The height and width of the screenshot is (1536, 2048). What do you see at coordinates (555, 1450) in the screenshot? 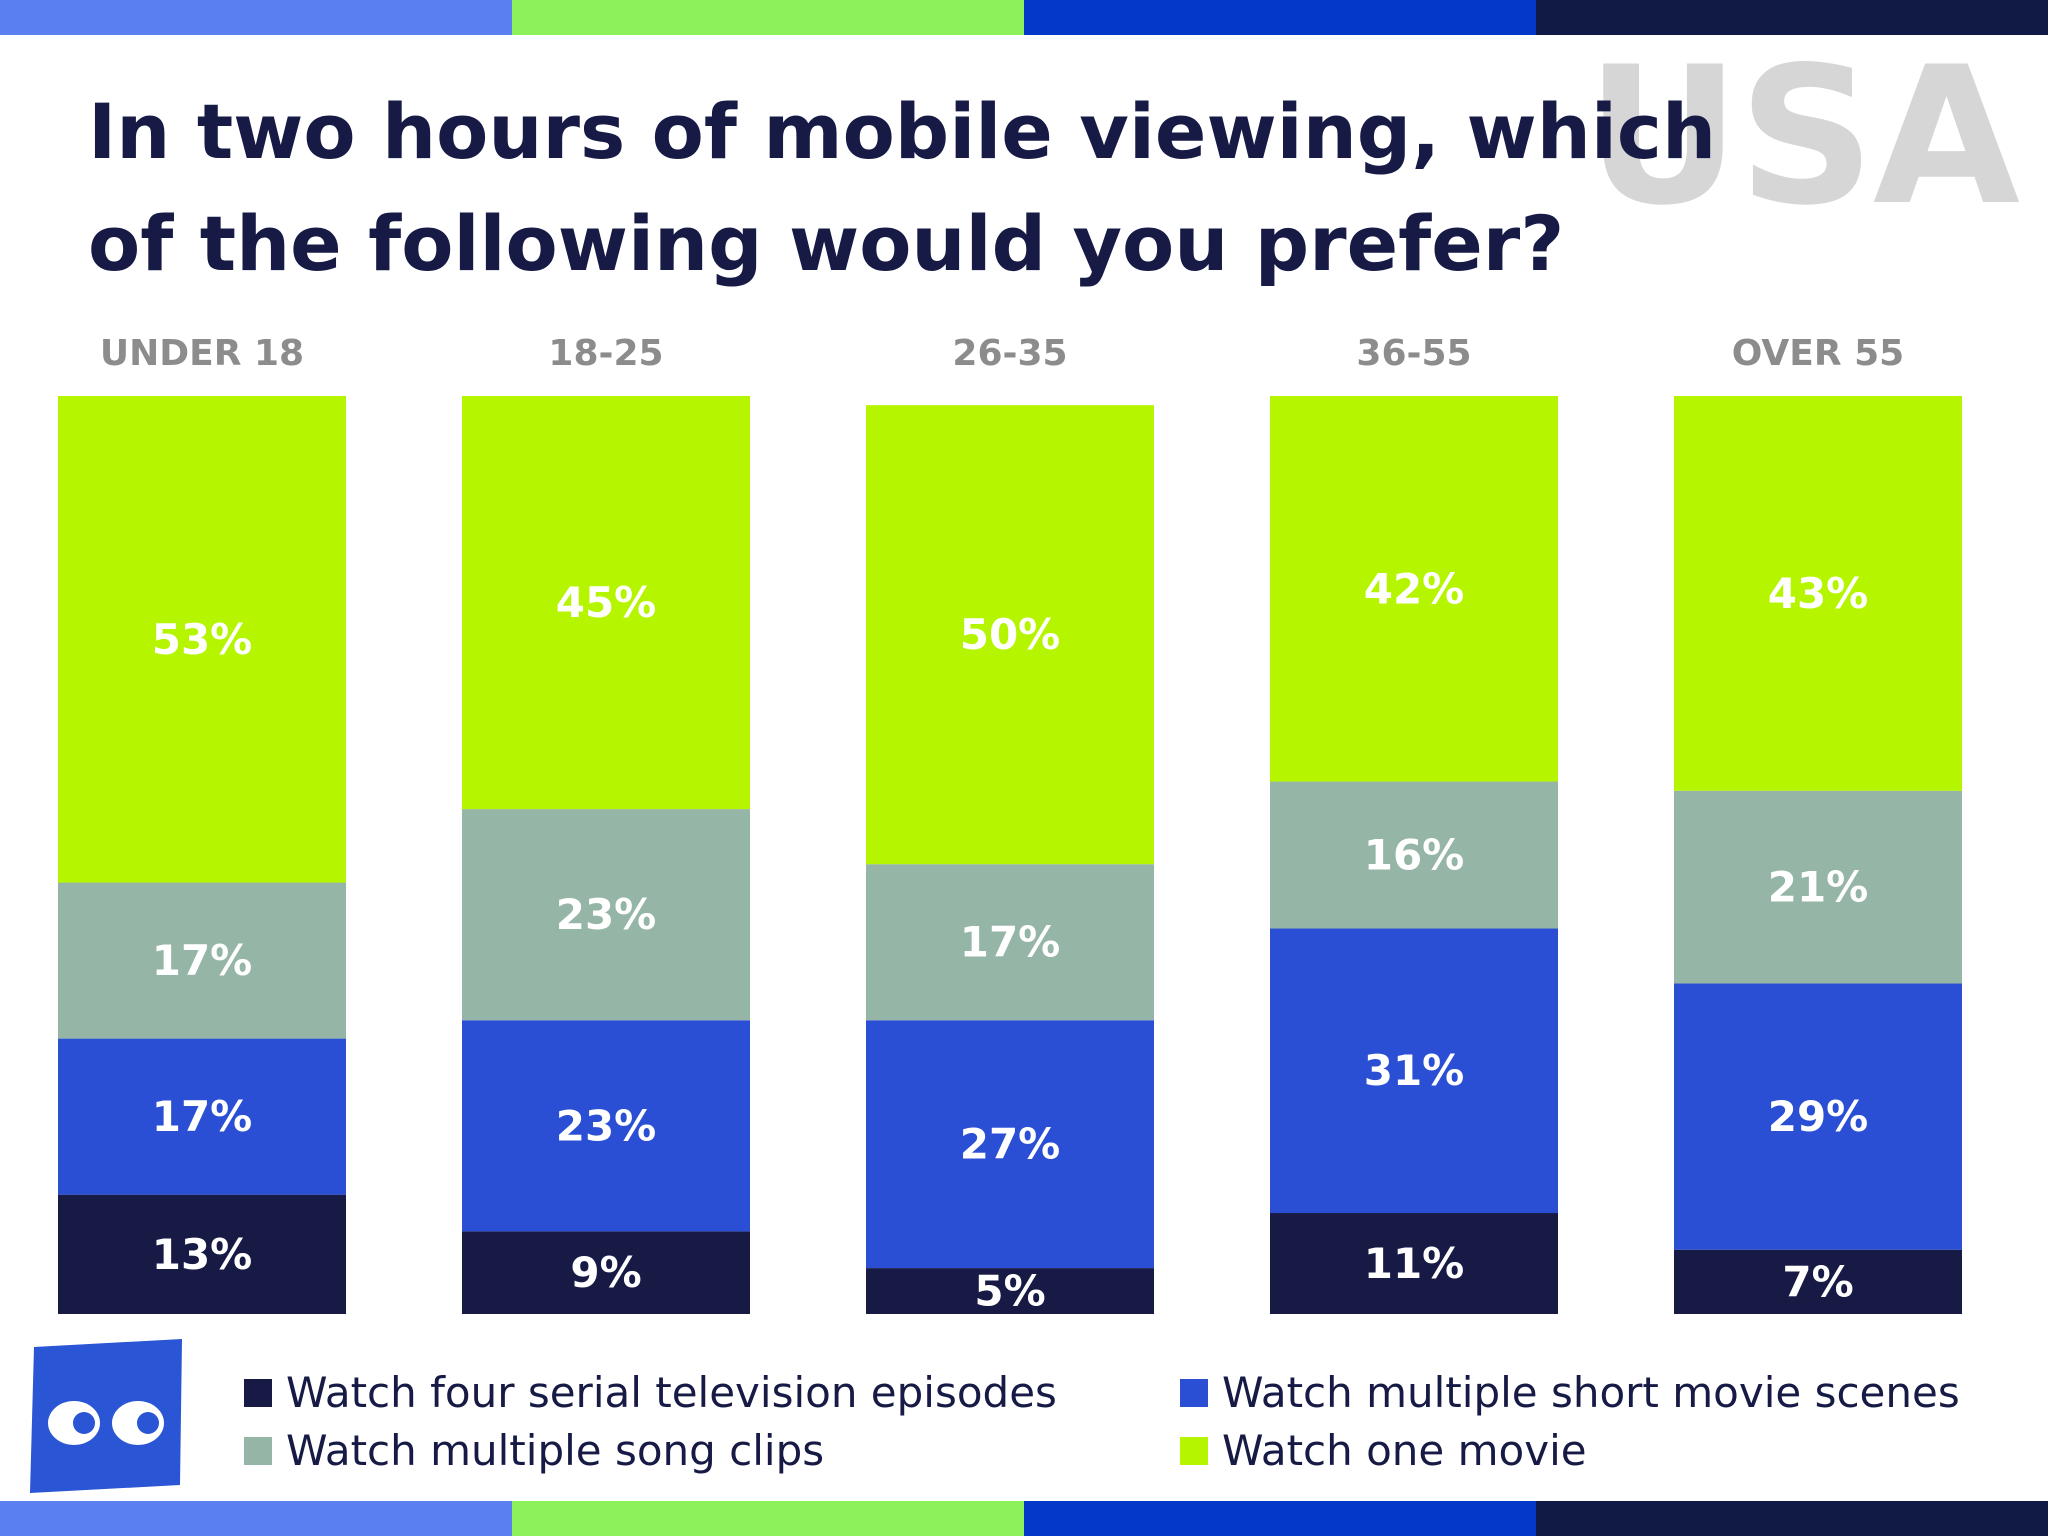
I see `legend-label: Watch multiple song clips` at bounding box center [555, 1450].